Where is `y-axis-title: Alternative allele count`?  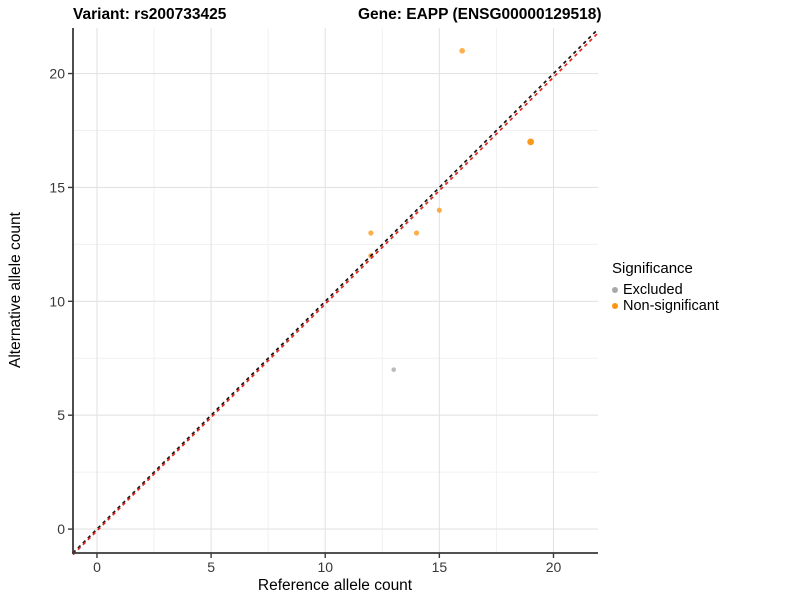
y-axis-title: Alternative allele count is located at coordinates (15, 290).